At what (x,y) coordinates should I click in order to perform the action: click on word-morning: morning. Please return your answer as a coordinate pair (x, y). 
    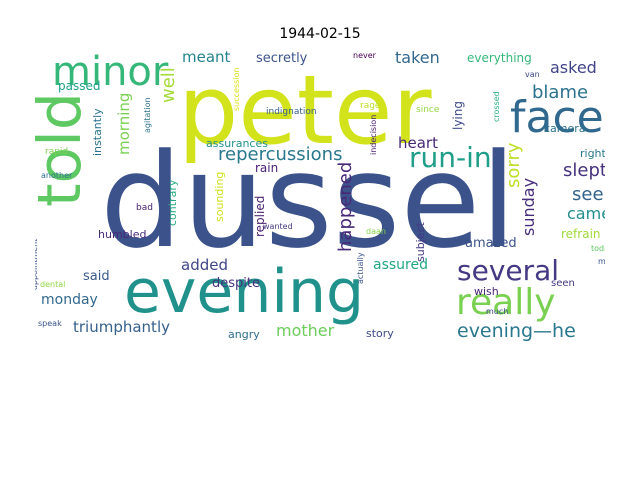
    Looking at the image, I should click on (124, 123).